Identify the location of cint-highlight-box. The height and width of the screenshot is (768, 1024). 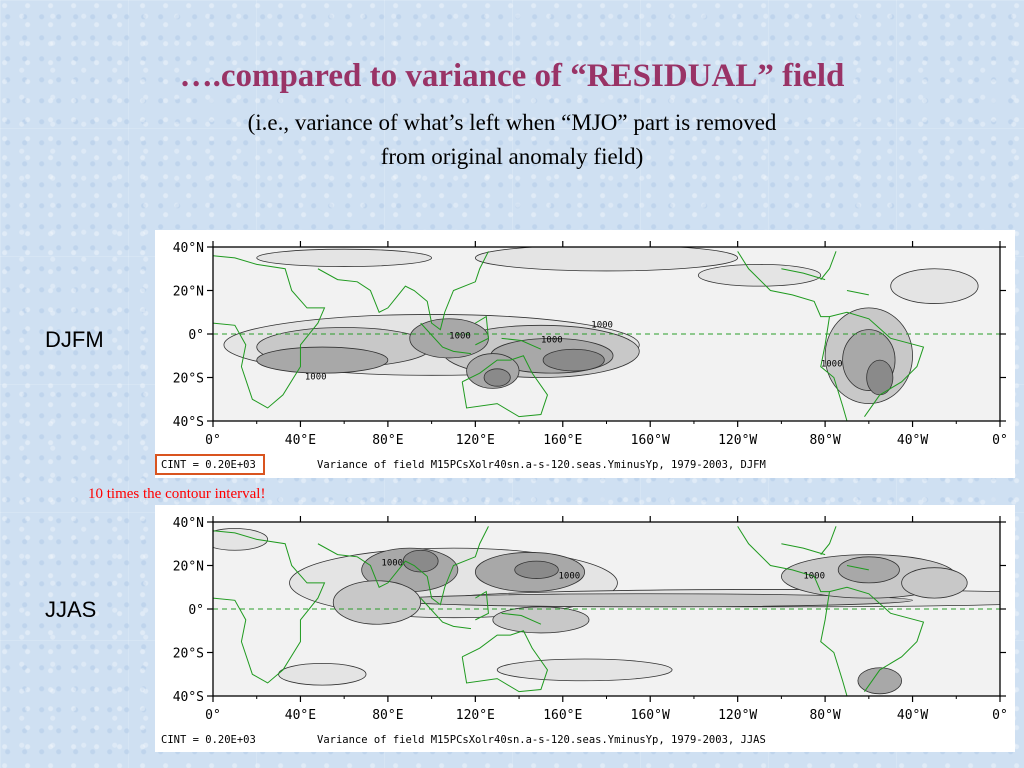
(210, 464).